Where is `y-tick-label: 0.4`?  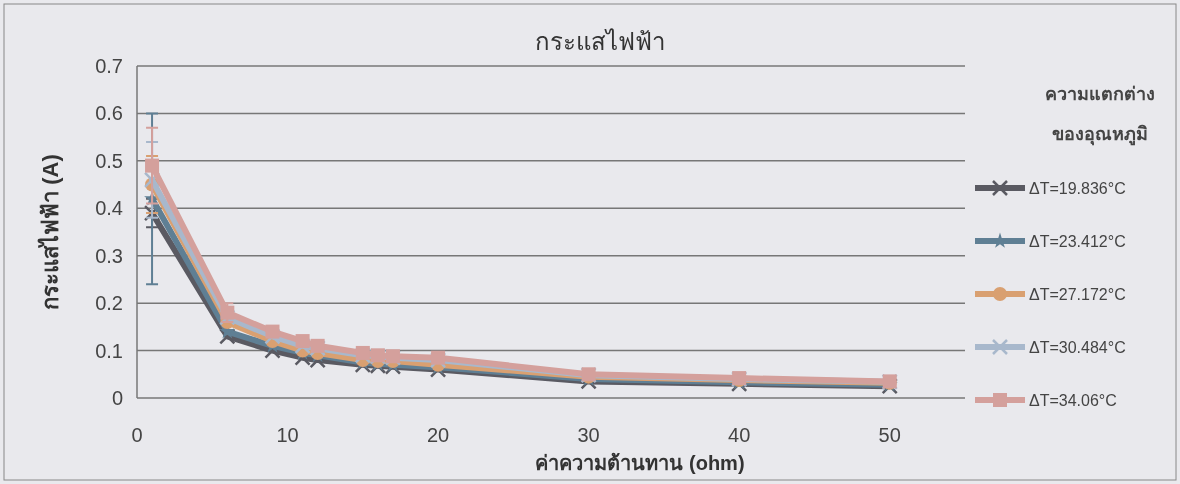 y-tick-label: 0.4 is located at coordinates (109, 208).